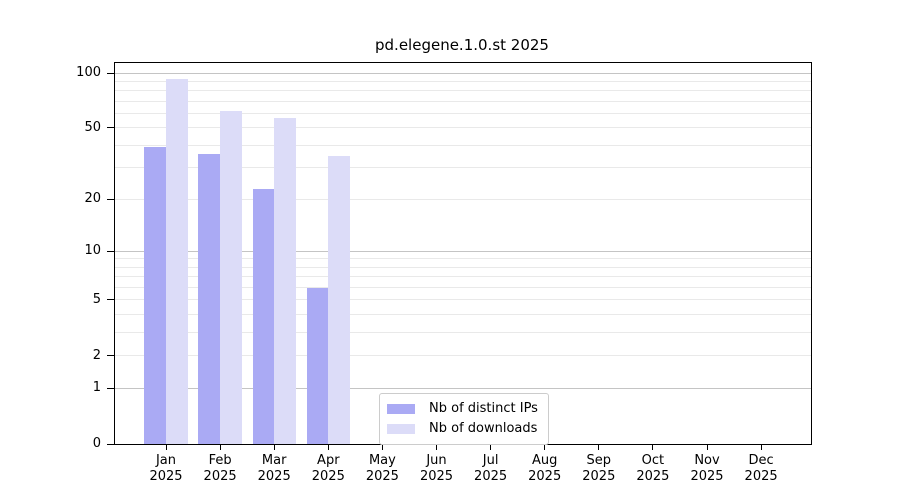  Describe the element at coordinates (483, 428) in the screenshot. I see `legend-label-downloads: Nb of downloads` at that location.